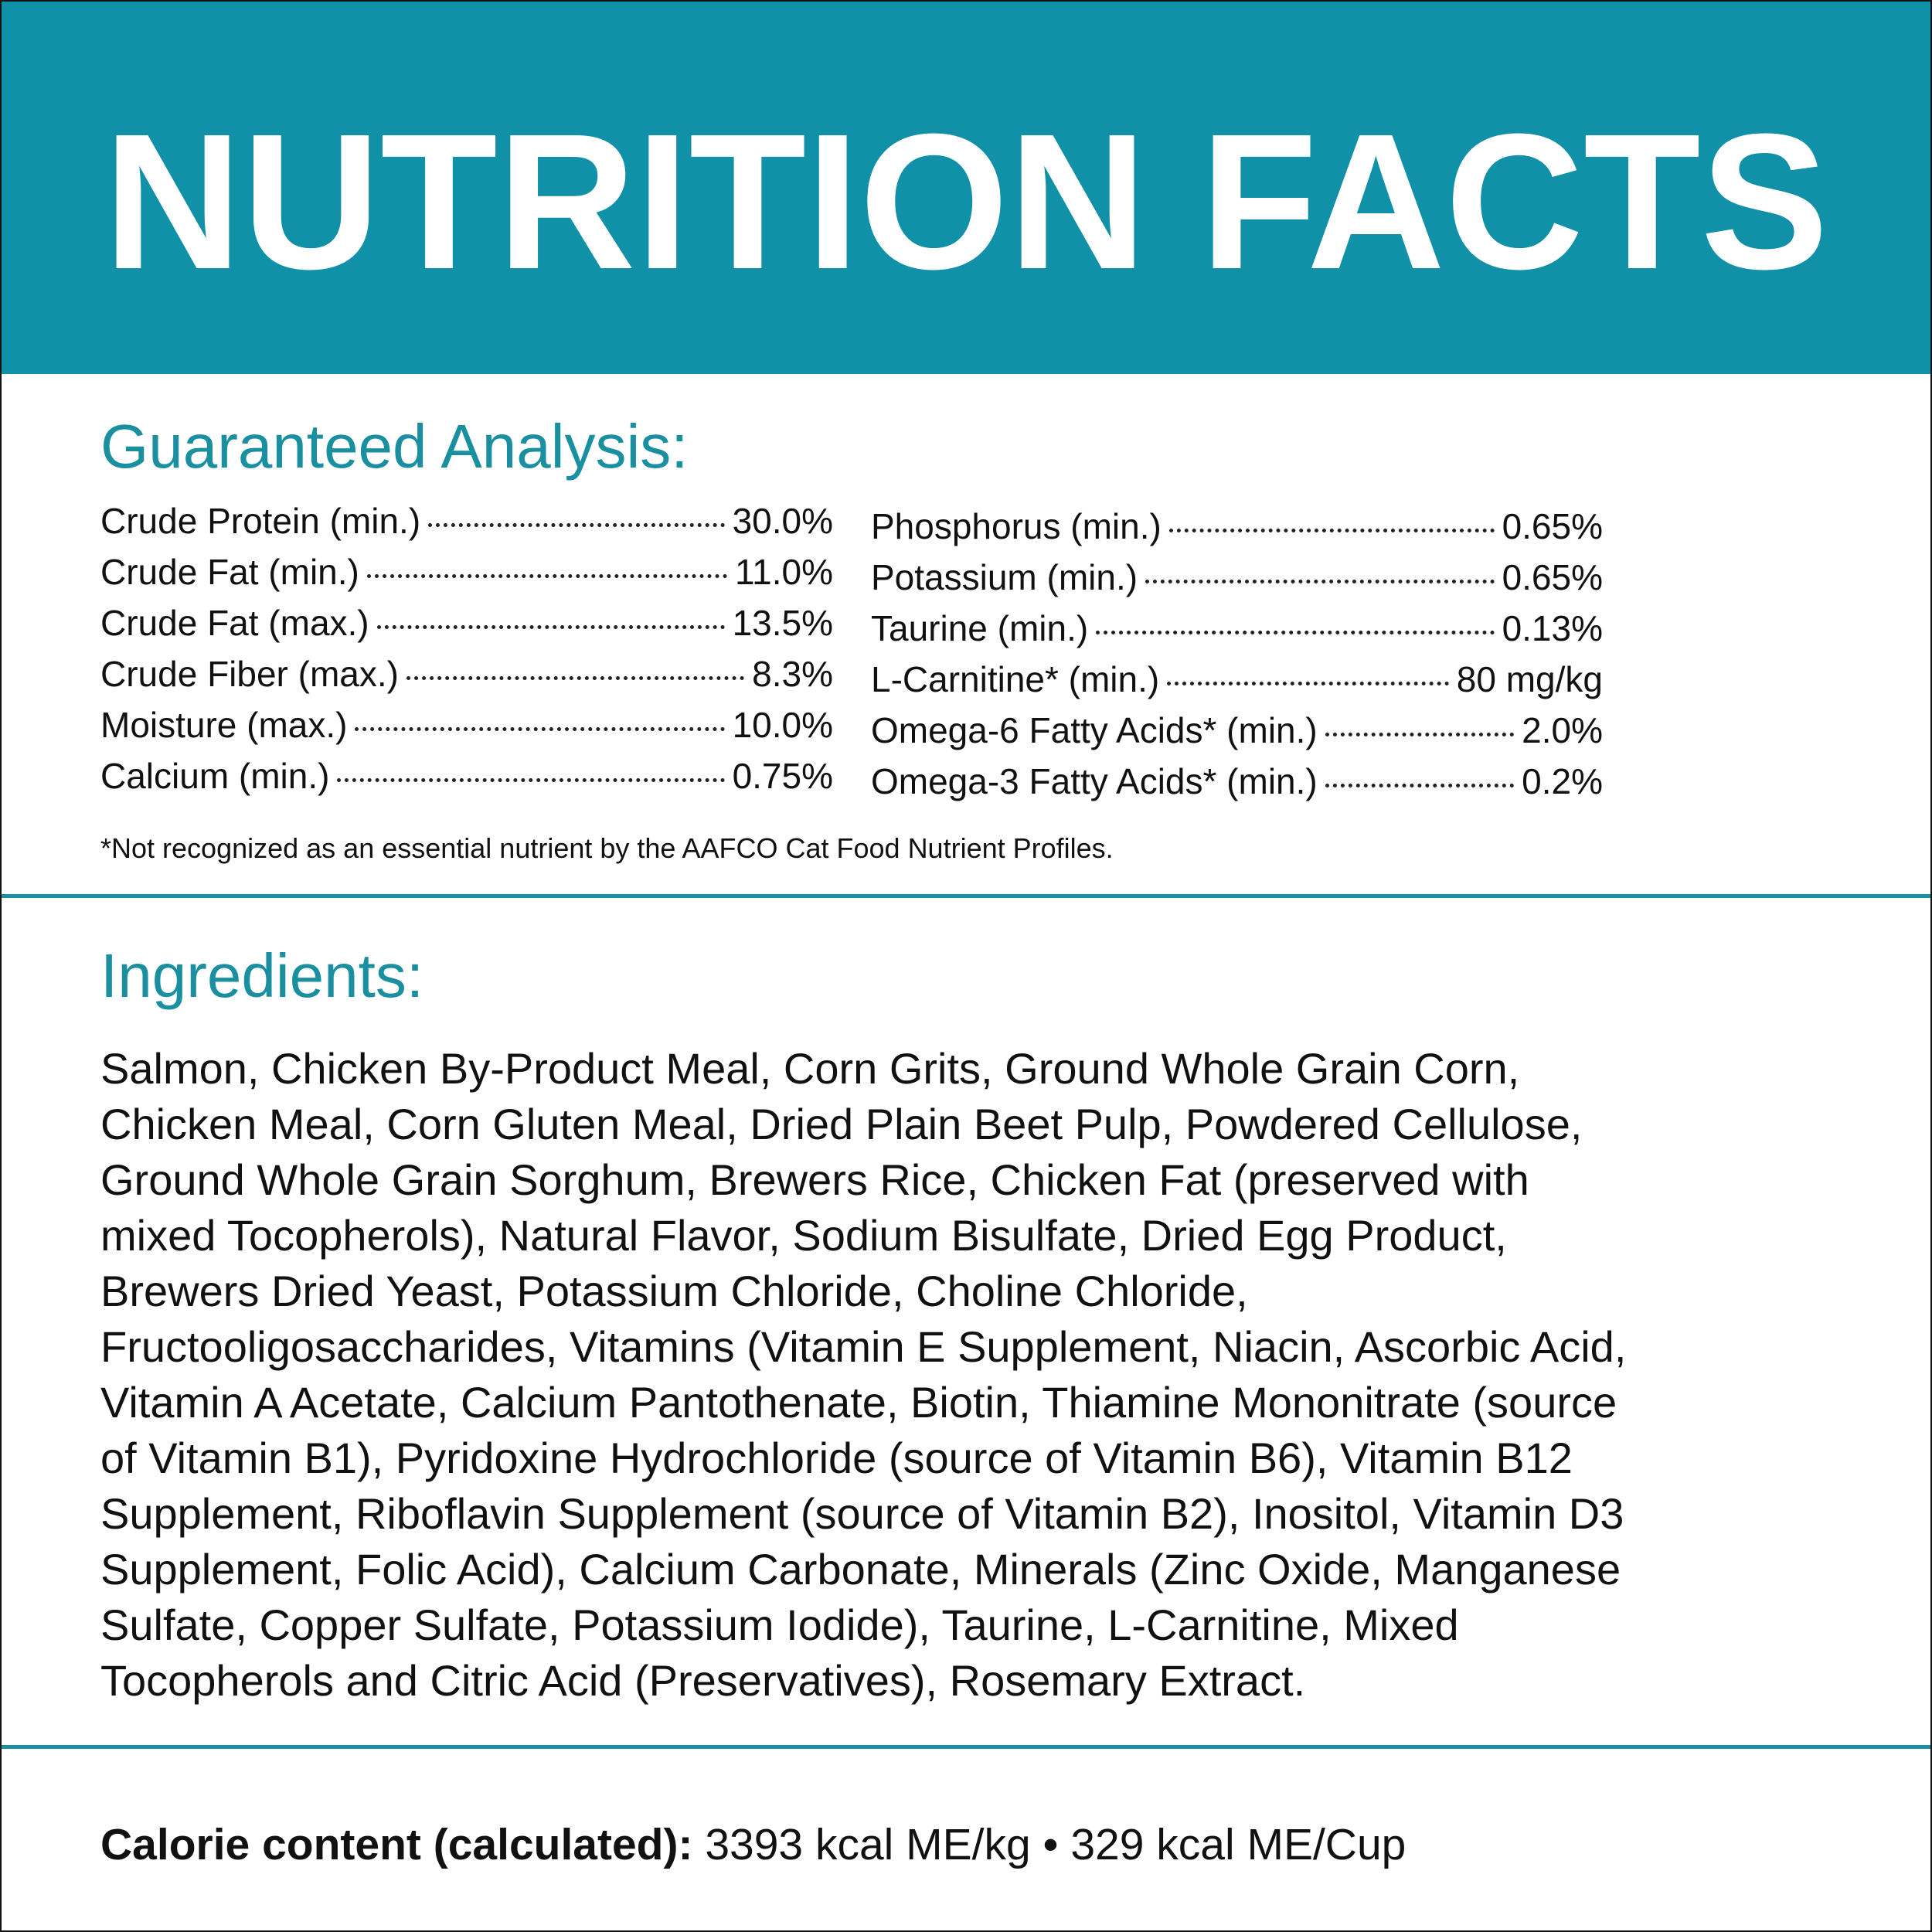 This screenshot has width=1932, height=1932. I want to click on analysis-row: Taurine (min.) 0.13%, so click(1237, 632).